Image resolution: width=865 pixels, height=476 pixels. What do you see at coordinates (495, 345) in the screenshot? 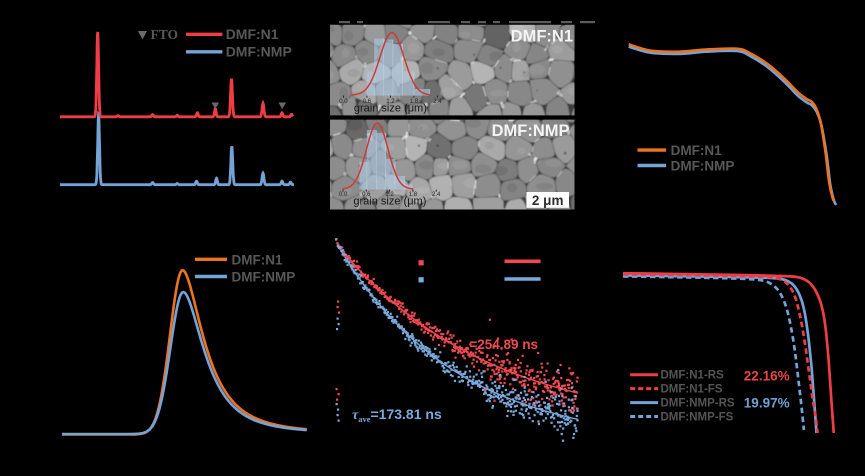
I see `svg-text: τave=254.89 ns` at bounding box center [495, 345].